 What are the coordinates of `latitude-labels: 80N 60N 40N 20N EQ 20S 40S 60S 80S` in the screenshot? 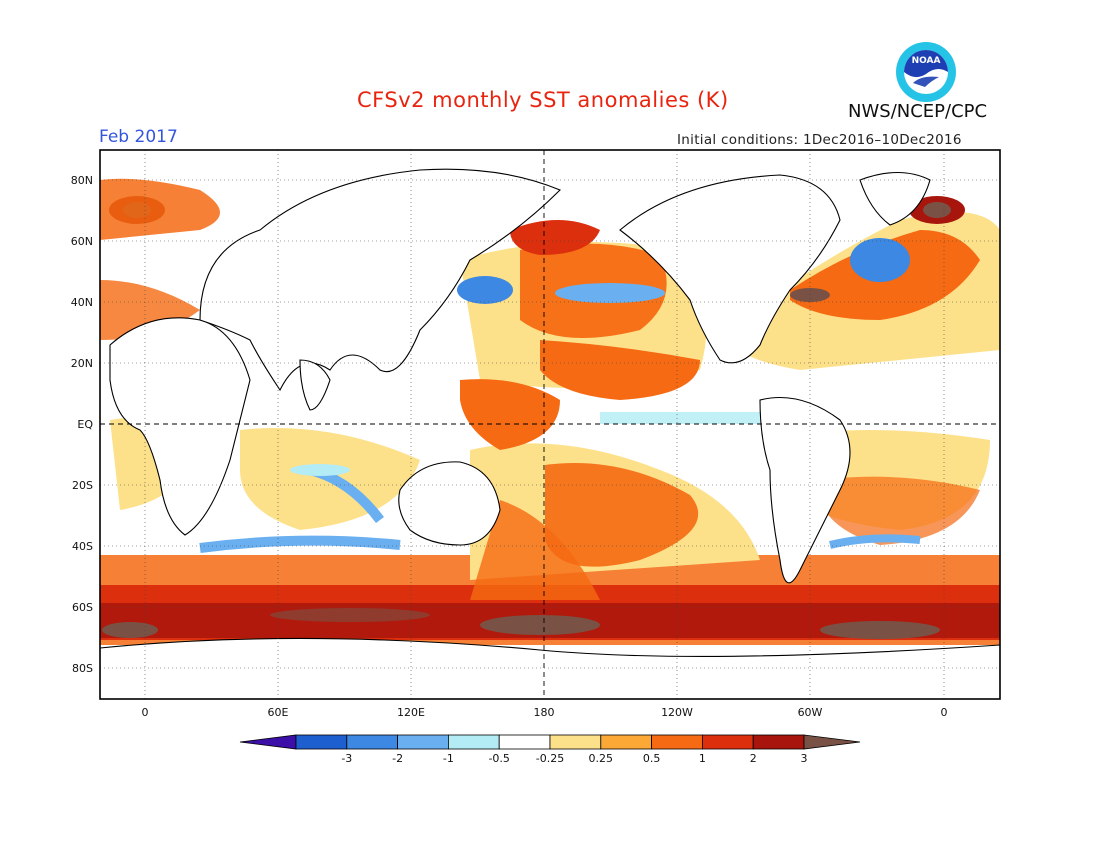 It's located at (82, 424).